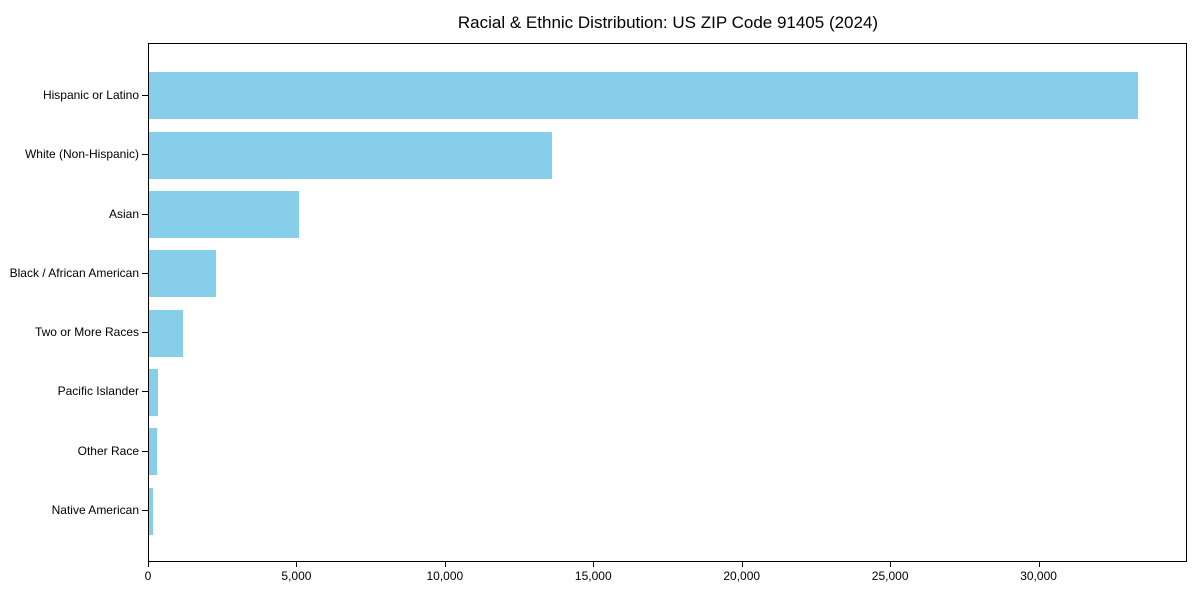 This screenshot has height=600, width=1200. What do you see at coordinates (90, 94) in the screenshot?
I see `y-tick-label: Hispanic or Latino` at bounding box center [90, 94].